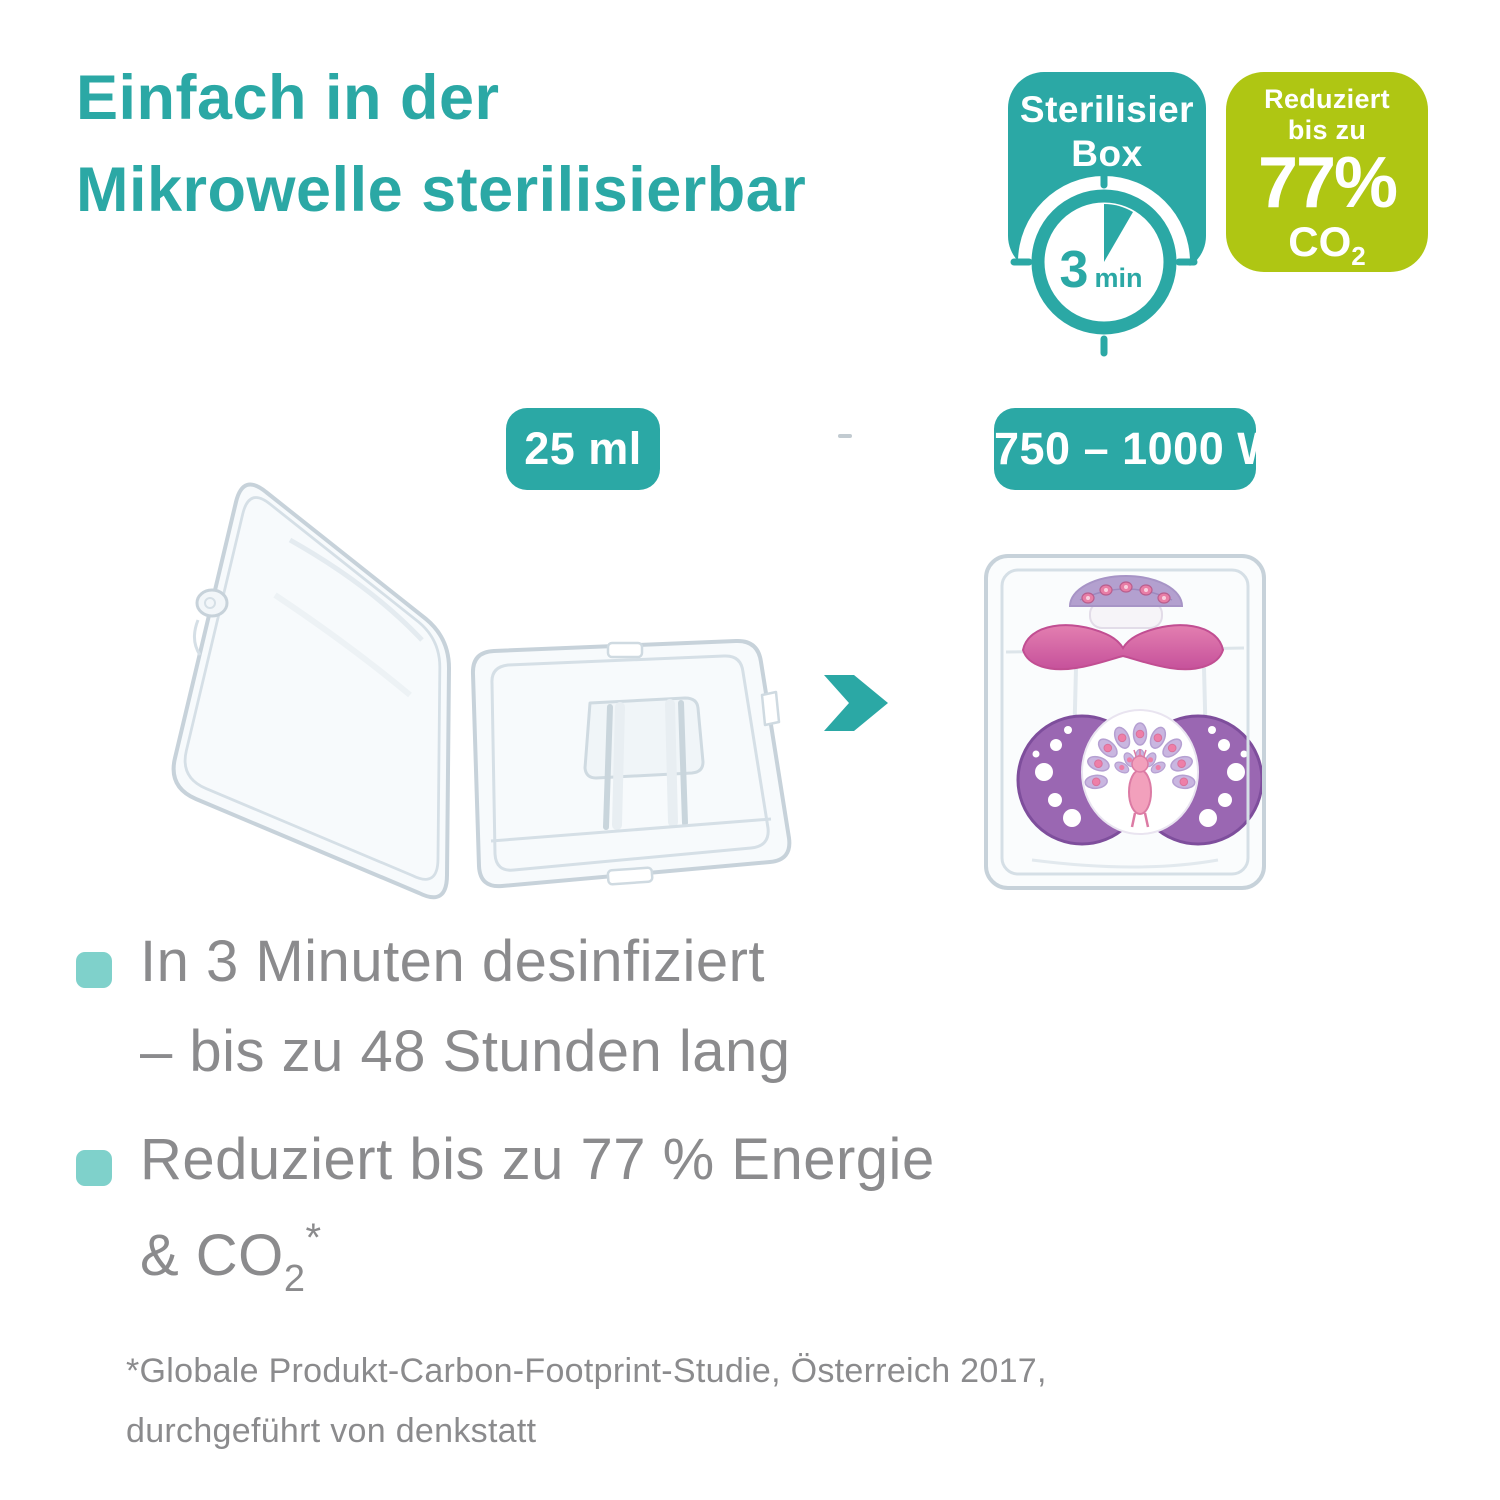 The image size is (1500, 1500). Describe the element at coordinates (1107, 153) in the screenshot. I see `sterilizer-badge-line2: Box` at that location.